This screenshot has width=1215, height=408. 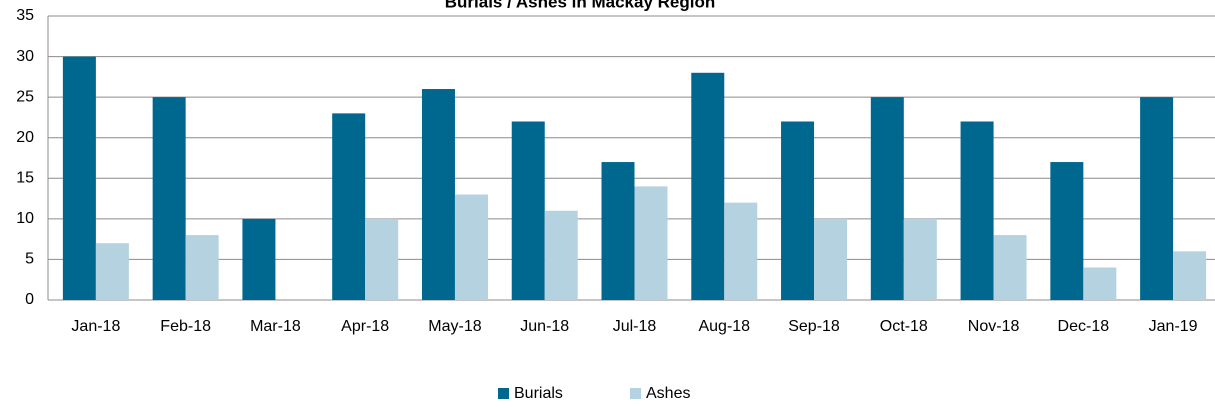 What do you see at coordinates (25, 137) in the screenshot?
I see `y-tick-label: 20` at bounding box center [25, 137].